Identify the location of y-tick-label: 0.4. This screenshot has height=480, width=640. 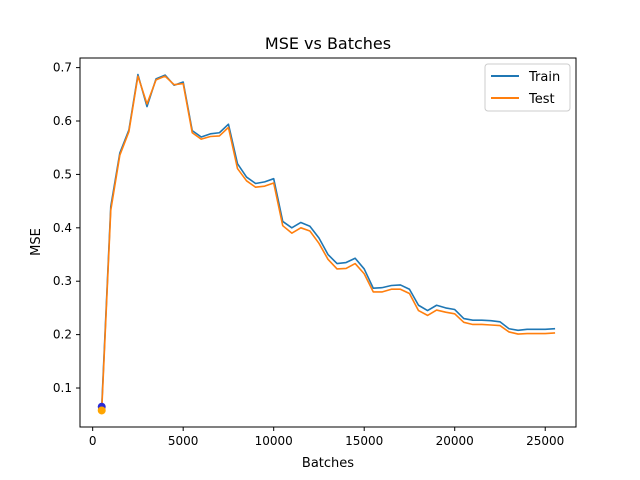
(62, 228).